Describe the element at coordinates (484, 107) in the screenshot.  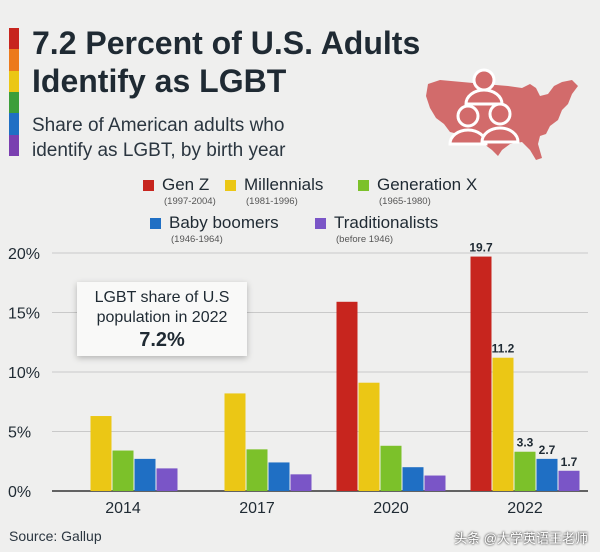
I see `people-icon` at that location.